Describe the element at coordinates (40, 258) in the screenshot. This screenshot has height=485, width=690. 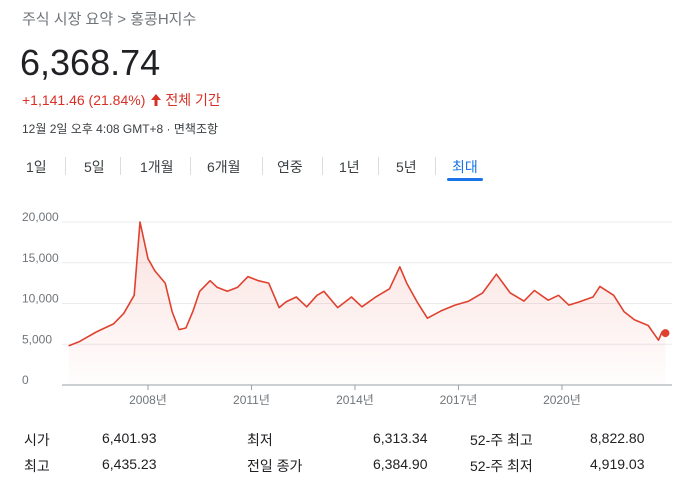
I see `y-tick-label: 15,000` at that location.